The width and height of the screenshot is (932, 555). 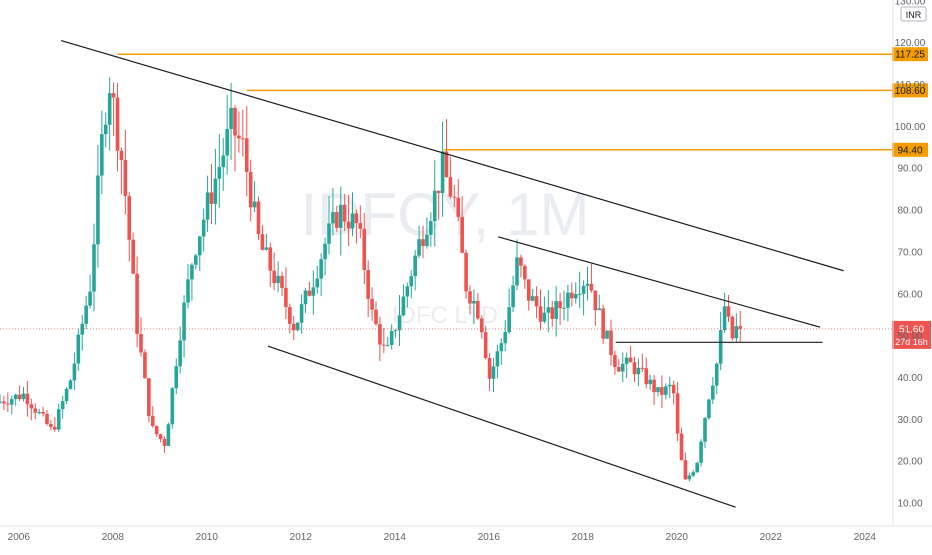 I want to click on level-price-tag, so click(x=910, y=149).